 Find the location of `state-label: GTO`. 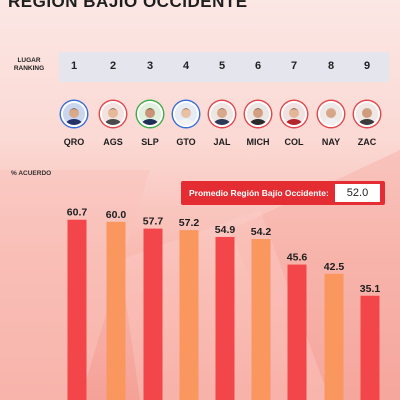

state-label: GTO is located at coordinates (186, 142).